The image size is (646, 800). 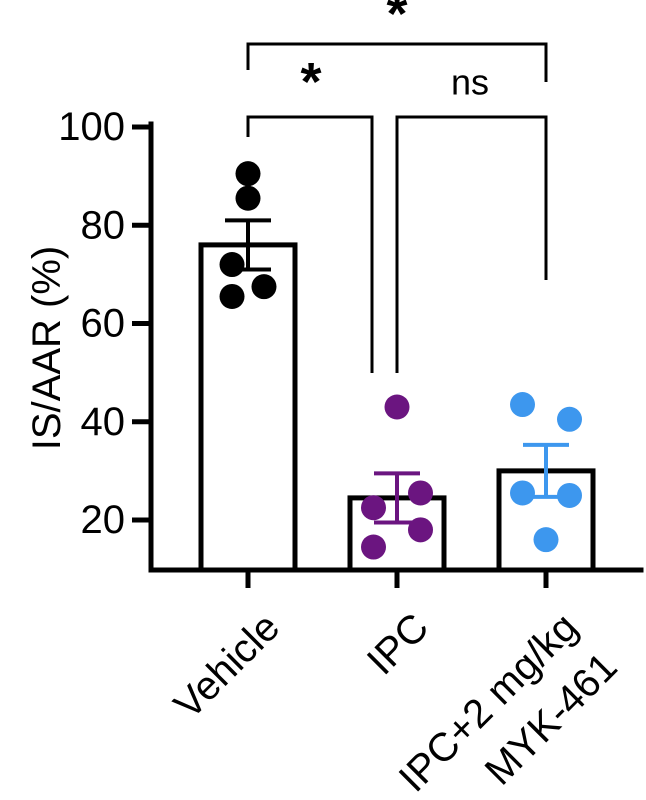 I want to click on y-tick-label: 60, so click(x=103, y=324).